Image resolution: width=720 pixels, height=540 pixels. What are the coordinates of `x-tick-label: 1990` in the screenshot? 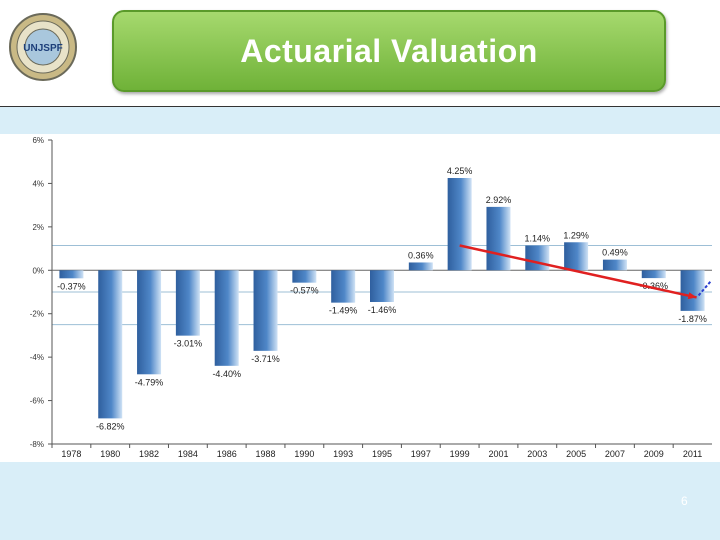 It's located at (304, 454).